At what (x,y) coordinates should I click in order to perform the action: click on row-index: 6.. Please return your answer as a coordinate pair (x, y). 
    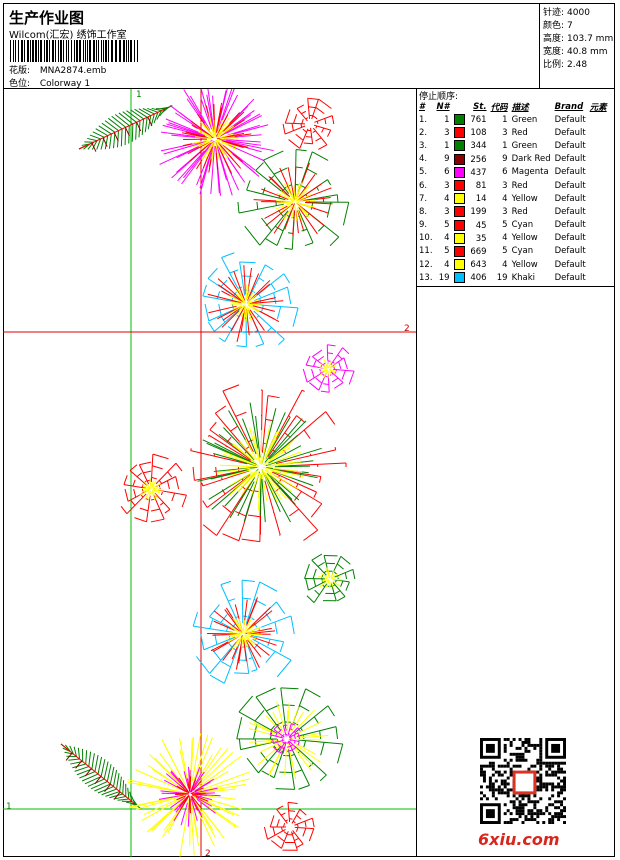
    Looking at the image, I should click on (423, 185).